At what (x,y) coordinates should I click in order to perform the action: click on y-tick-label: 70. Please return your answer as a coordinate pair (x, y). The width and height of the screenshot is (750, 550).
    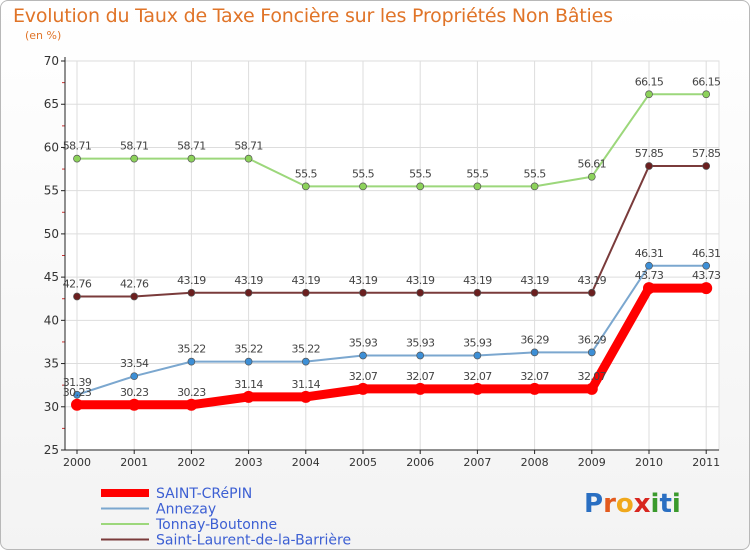
    Looking at the image, I should click on (51, 61).